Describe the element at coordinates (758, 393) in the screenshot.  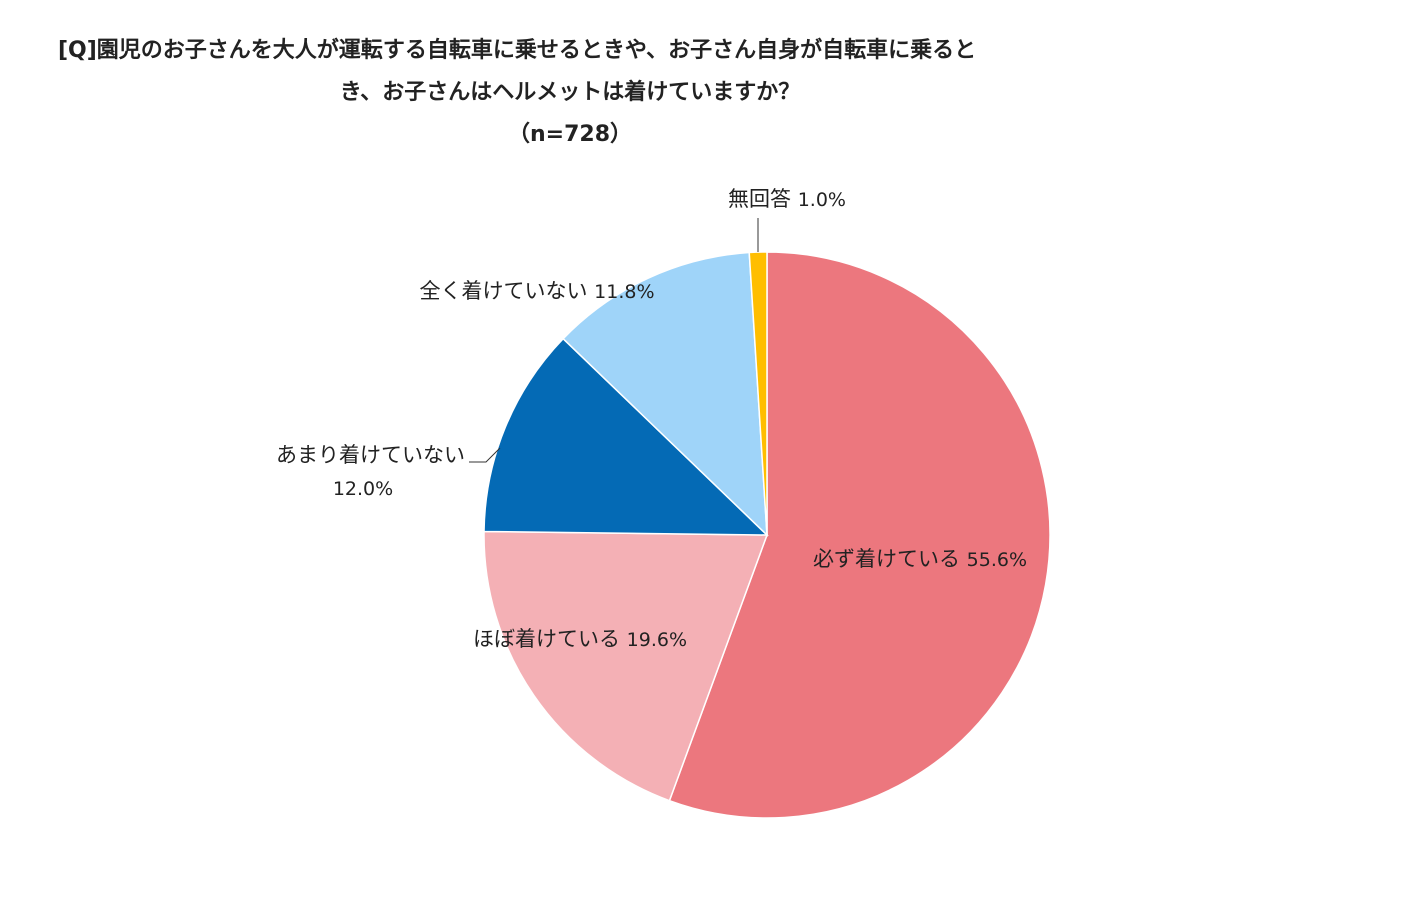
I see `pie-slice-no-answer` at that location.